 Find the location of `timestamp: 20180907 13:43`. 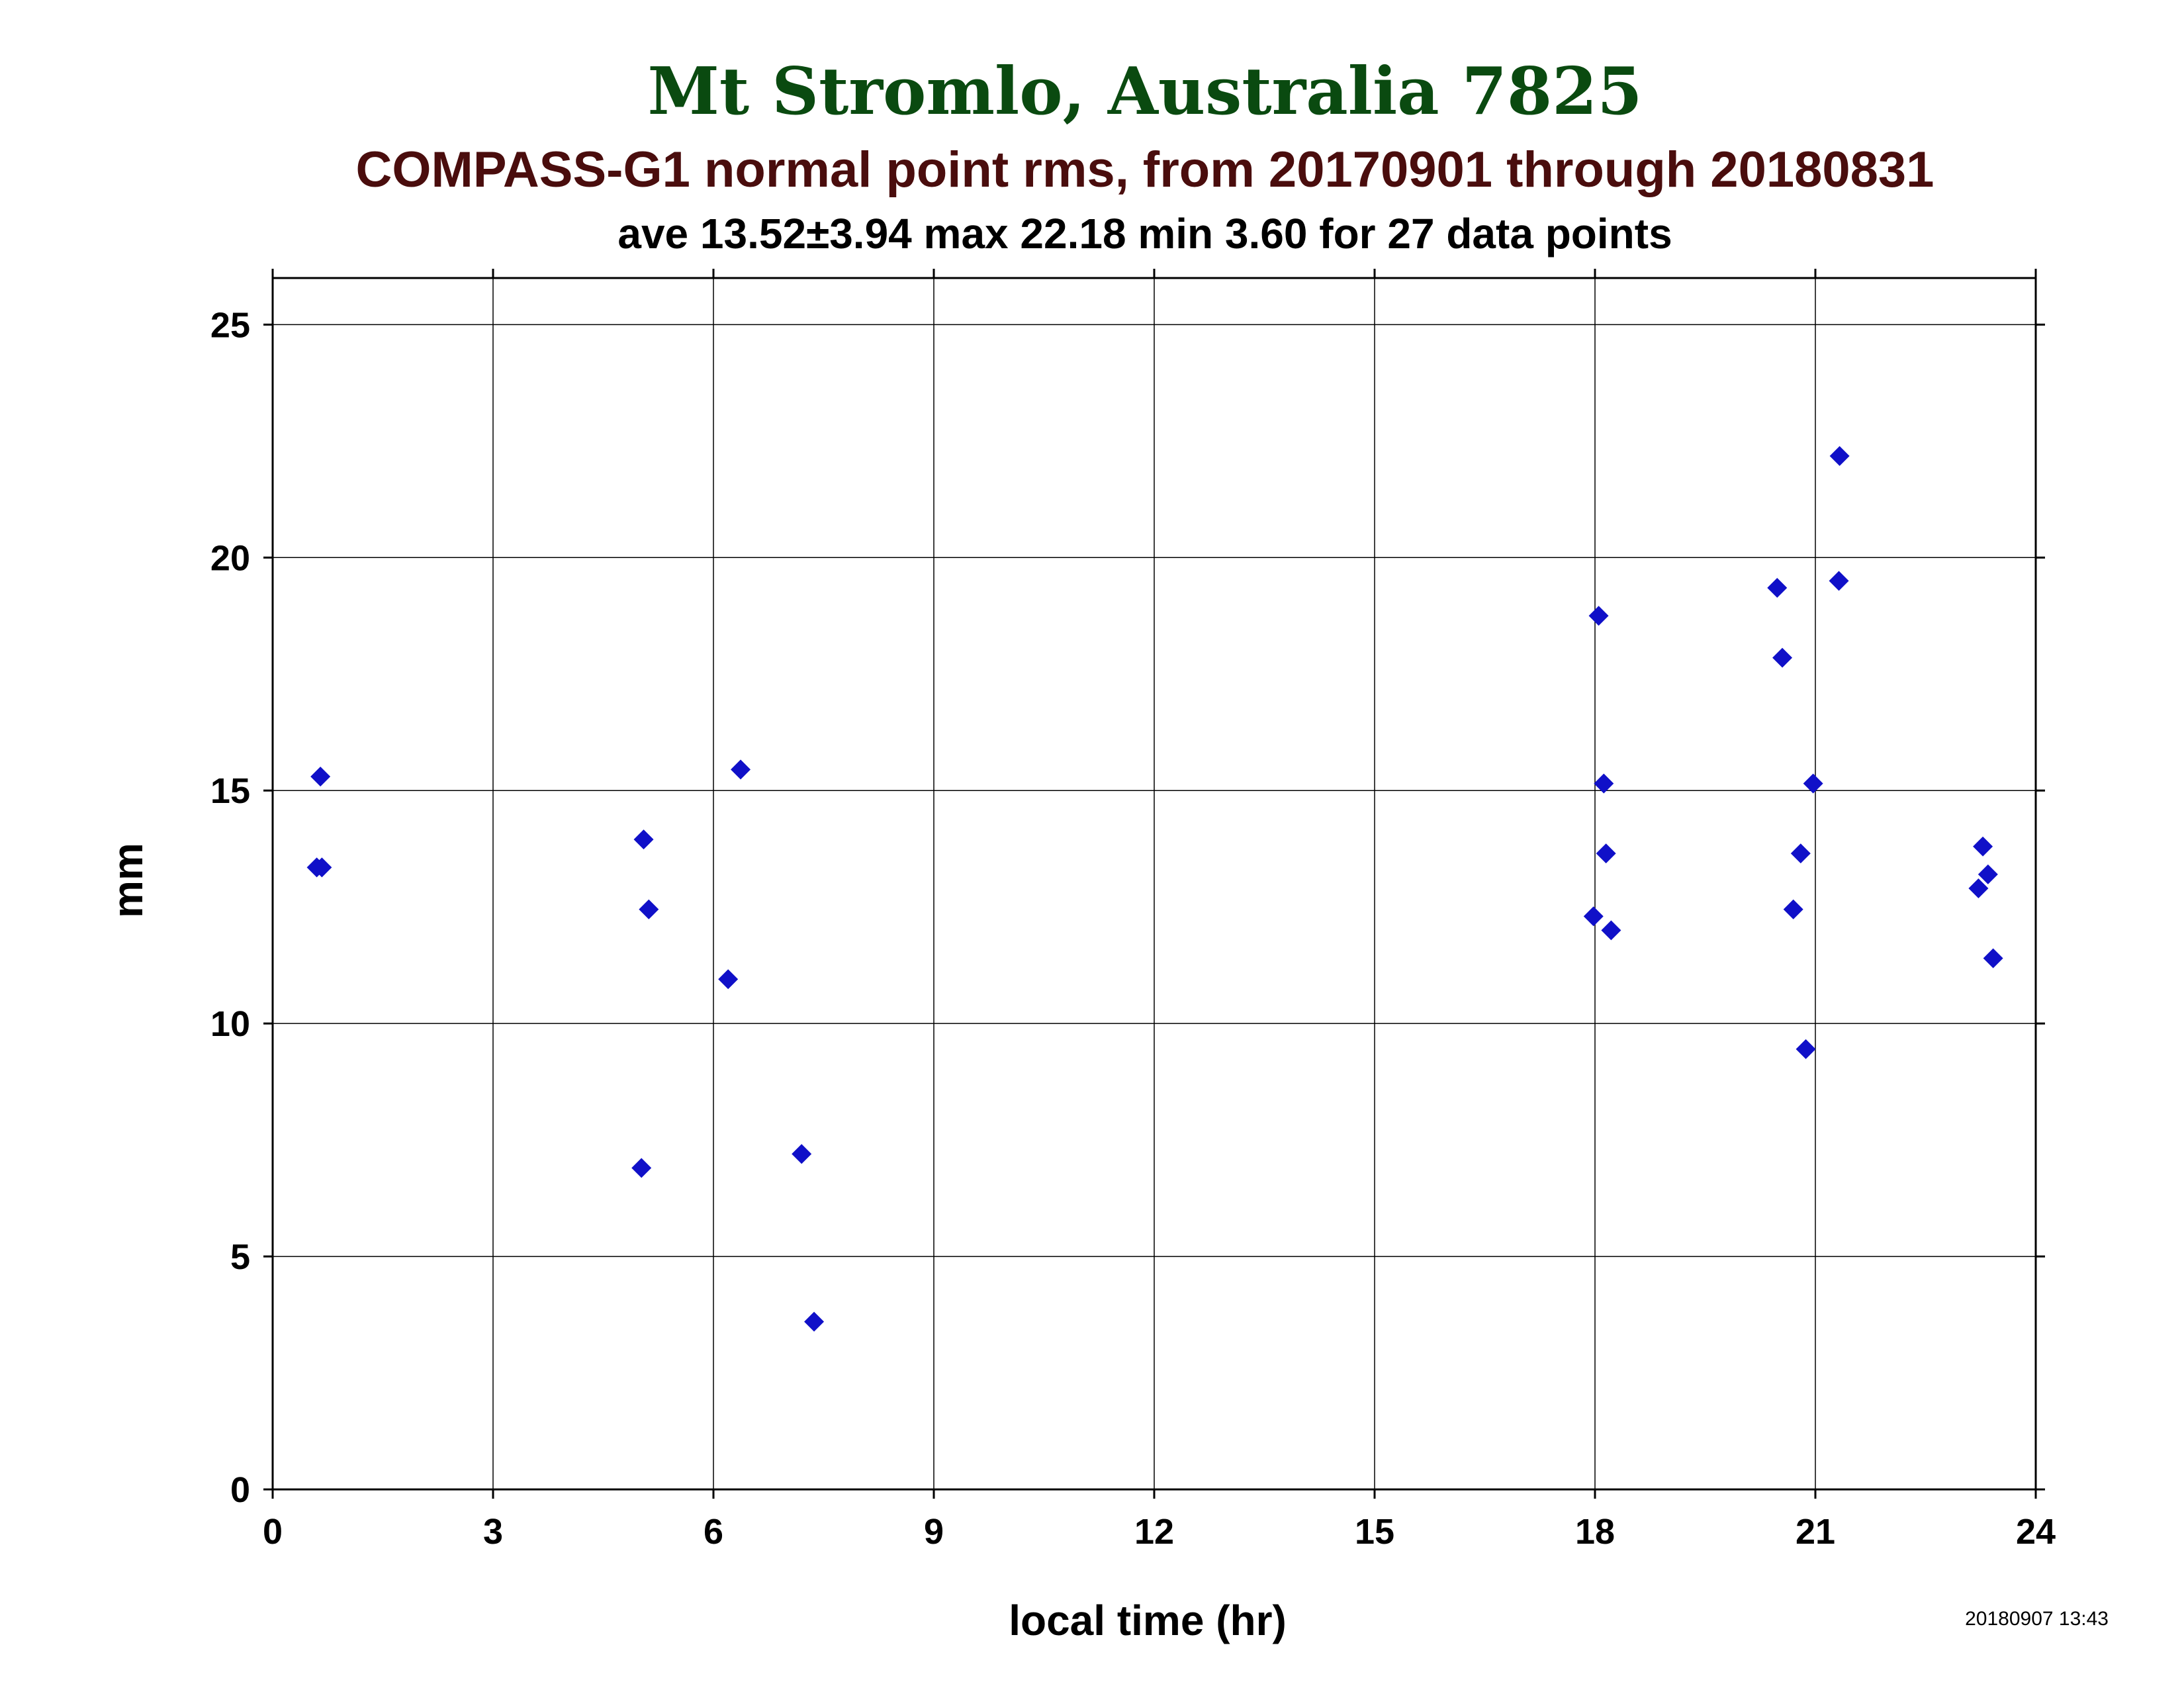

timestamp: 20180907 13:43 is located at coordinates (2037, 1619).